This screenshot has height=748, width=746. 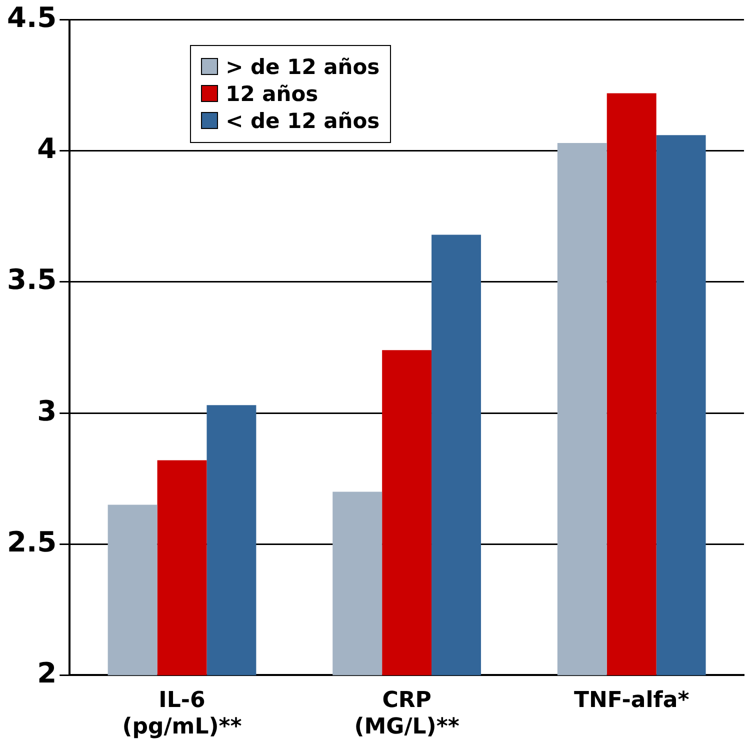 I want to click on legend-label: 12 años, so click(x=272, y=94).